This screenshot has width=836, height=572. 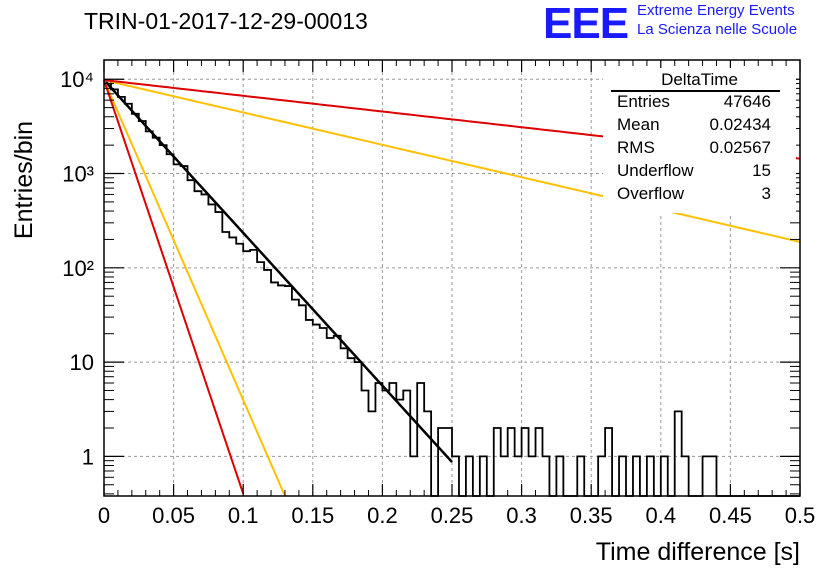 I want to click on stats-divider, so click(x=695, y=91).